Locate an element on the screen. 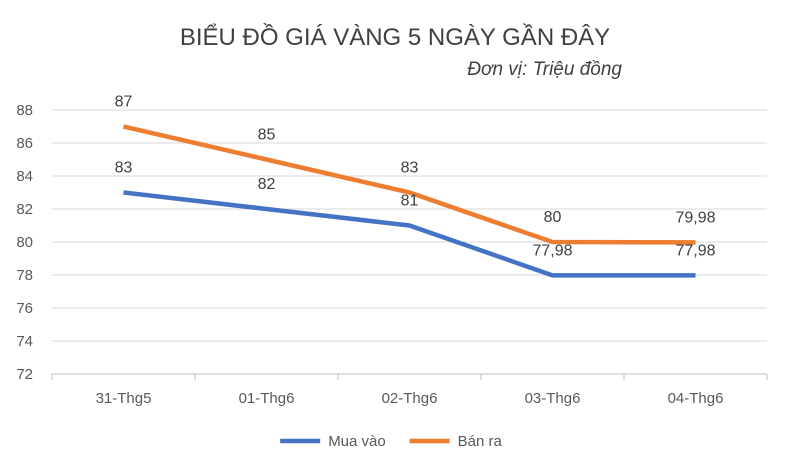 This screenshot has height=470, width=787. data-label: 82 is located at coordinates (267, 184).